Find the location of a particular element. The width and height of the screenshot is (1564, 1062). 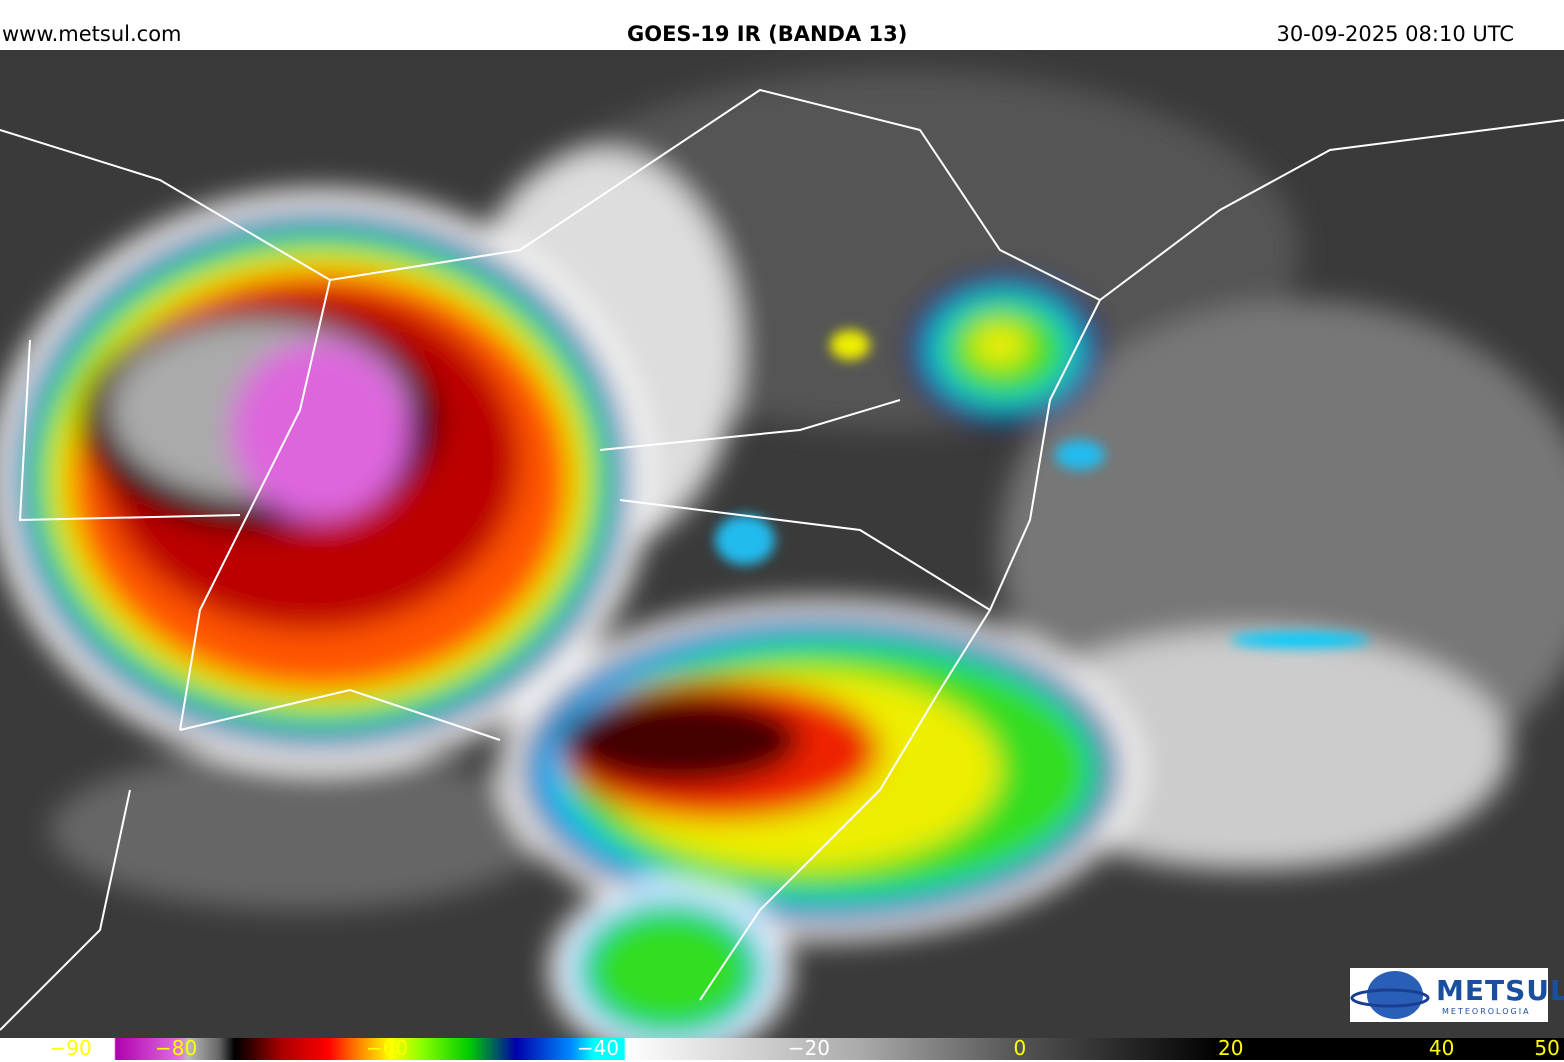

timestamp: 30-09-2025 08:10 UTC is located at coordinates (1395, 34).